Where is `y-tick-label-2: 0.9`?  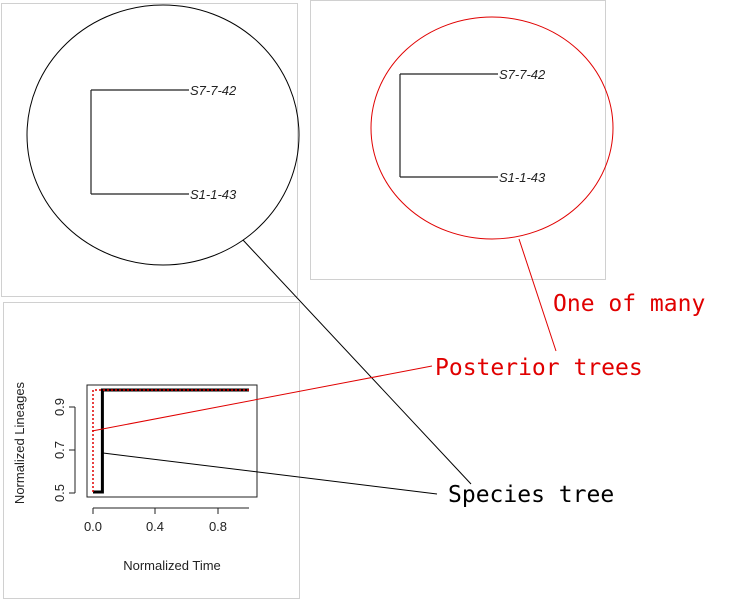
y-tick-label-2: 0.9 is located at coordinates (59, 407).